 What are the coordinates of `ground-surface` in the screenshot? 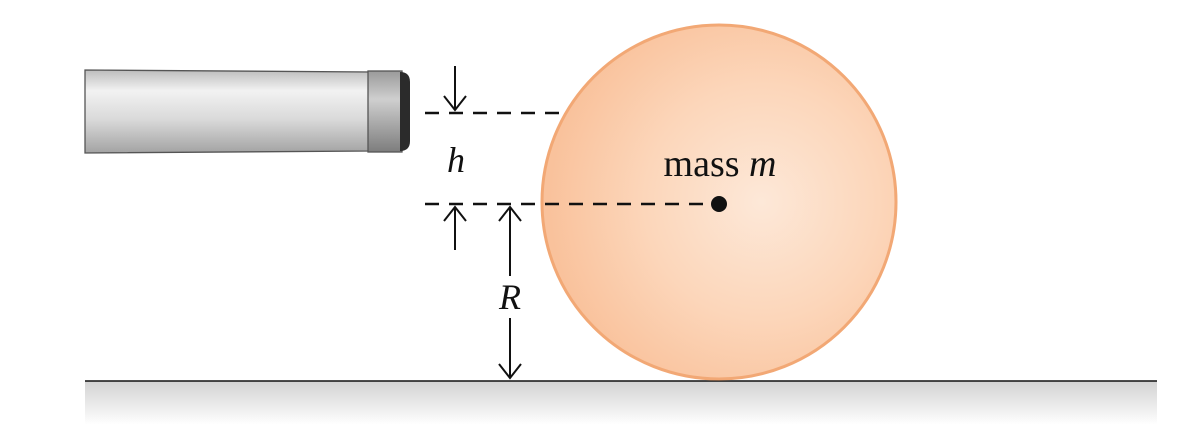 It's located at (621, 403).